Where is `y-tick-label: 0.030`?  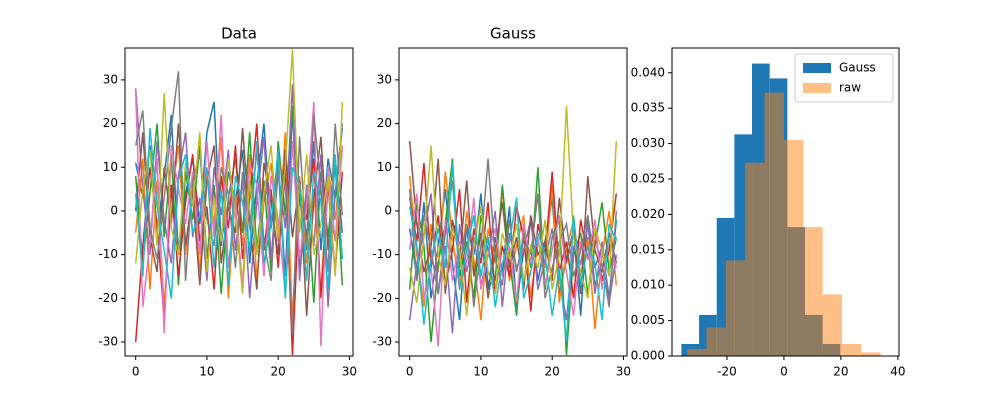
y-tick-label: 0.030 is located at coordinates (648, 143).